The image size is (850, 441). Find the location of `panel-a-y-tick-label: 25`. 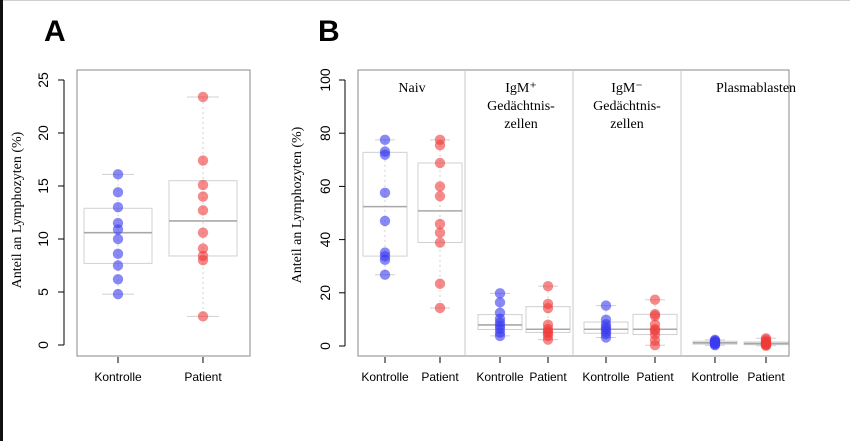

panel-a-y-tick-label: 25 is located at coordinates (43, 80).